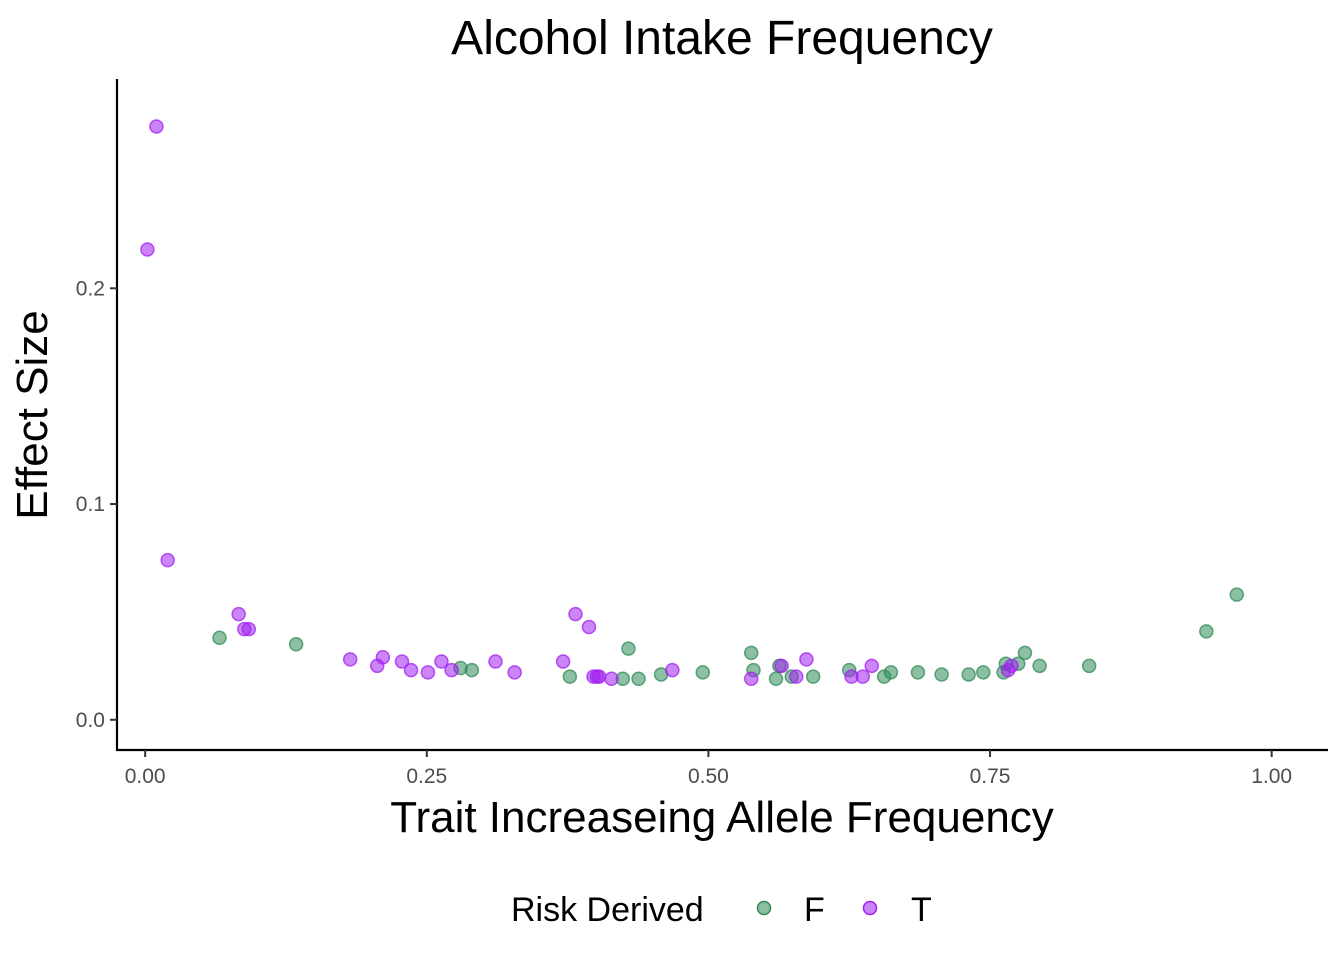 The width and height of the screenshot is (1344, 960). I want to click on y-axis-title: Effect Size, so click(32, 415).